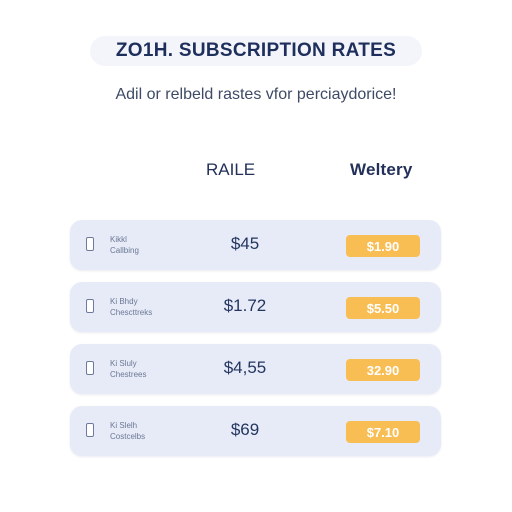  What do you see at coordinates (245, 243) in the screenshot?
I see `rate-value: $45` at bounding box center [245, 243].